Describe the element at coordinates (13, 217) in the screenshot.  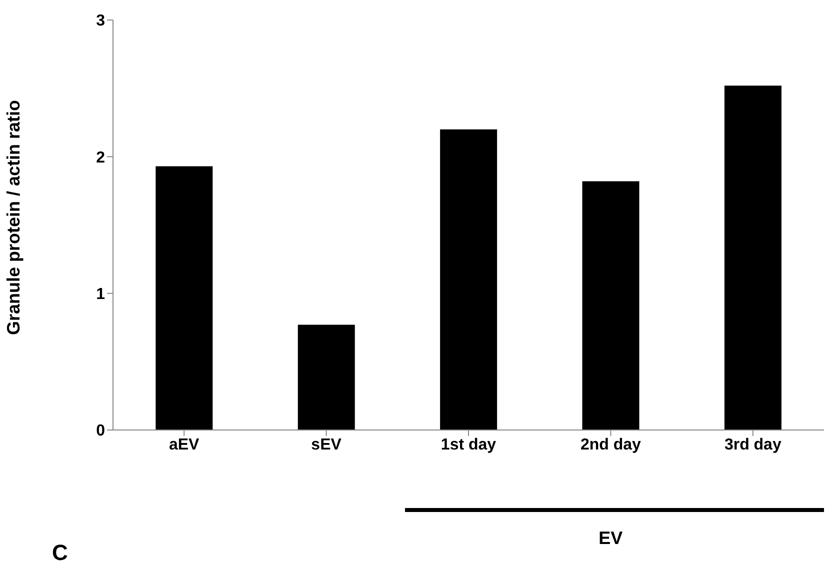
I see `y-axis-title: Granule protein / actin ratio` at that location.